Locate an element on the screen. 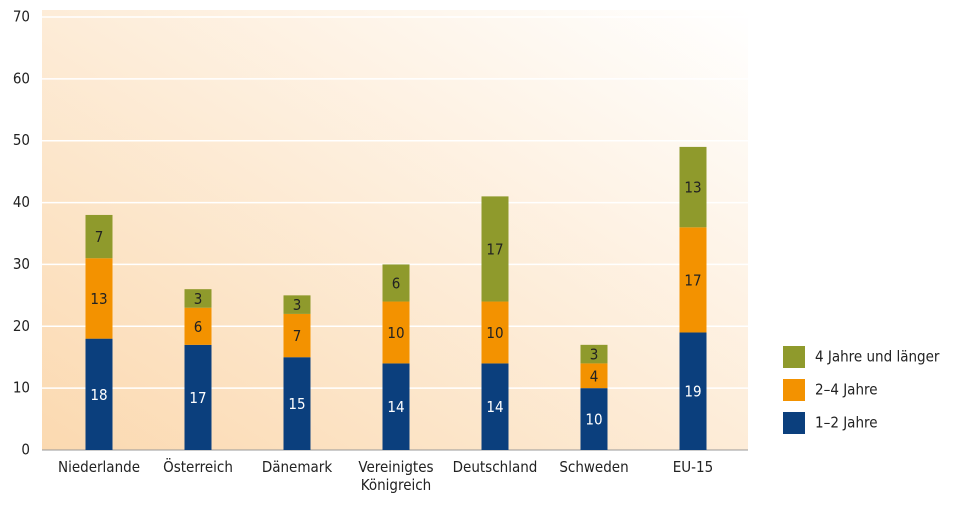 This screenshot has height=505, width=962. y-tick-label: 20 is located at coordinates (21, 326).